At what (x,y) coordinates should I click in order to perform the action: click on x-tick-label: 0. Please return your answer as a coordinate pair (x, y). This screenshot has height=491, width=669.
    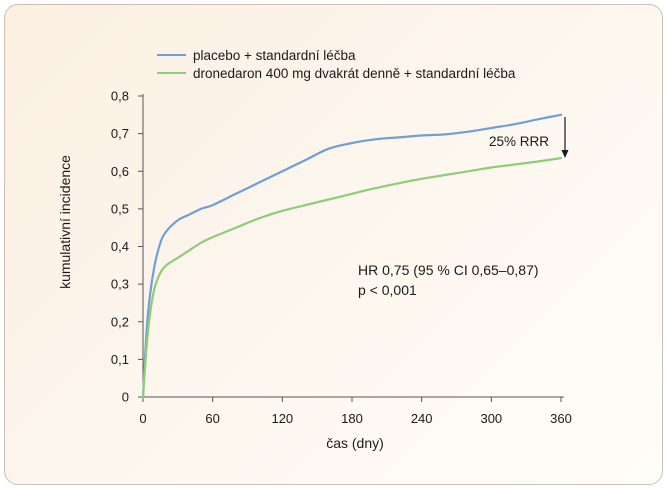
    Looking at the image, I should click on (142, 418).